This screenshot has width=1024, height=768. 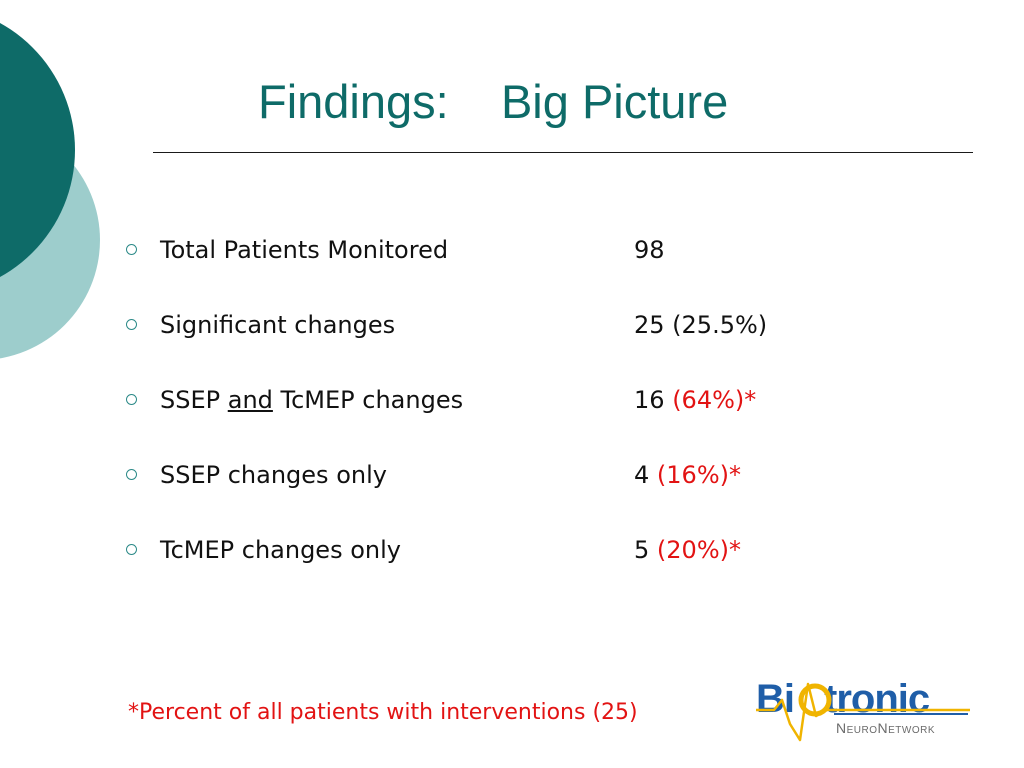 I want to click on waveform-icon, so click(x=863, y=712).